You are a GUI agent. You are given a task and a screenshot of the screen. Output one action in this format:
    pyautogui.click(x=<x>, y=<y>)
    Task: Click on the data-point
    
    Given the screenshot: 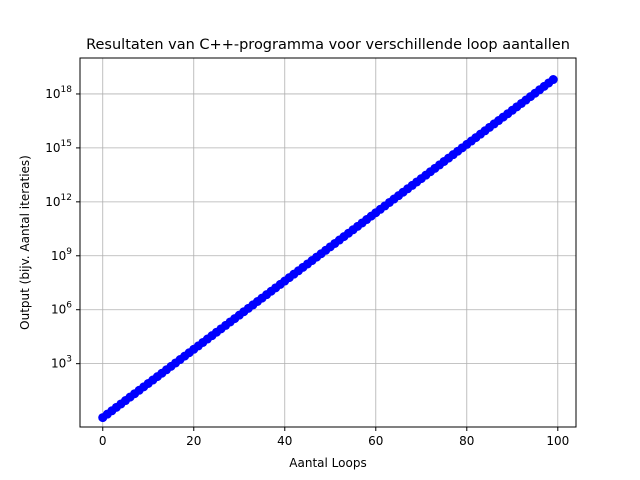 What is the action you would take?
    pyautogui.click(x=553, y=80)
    